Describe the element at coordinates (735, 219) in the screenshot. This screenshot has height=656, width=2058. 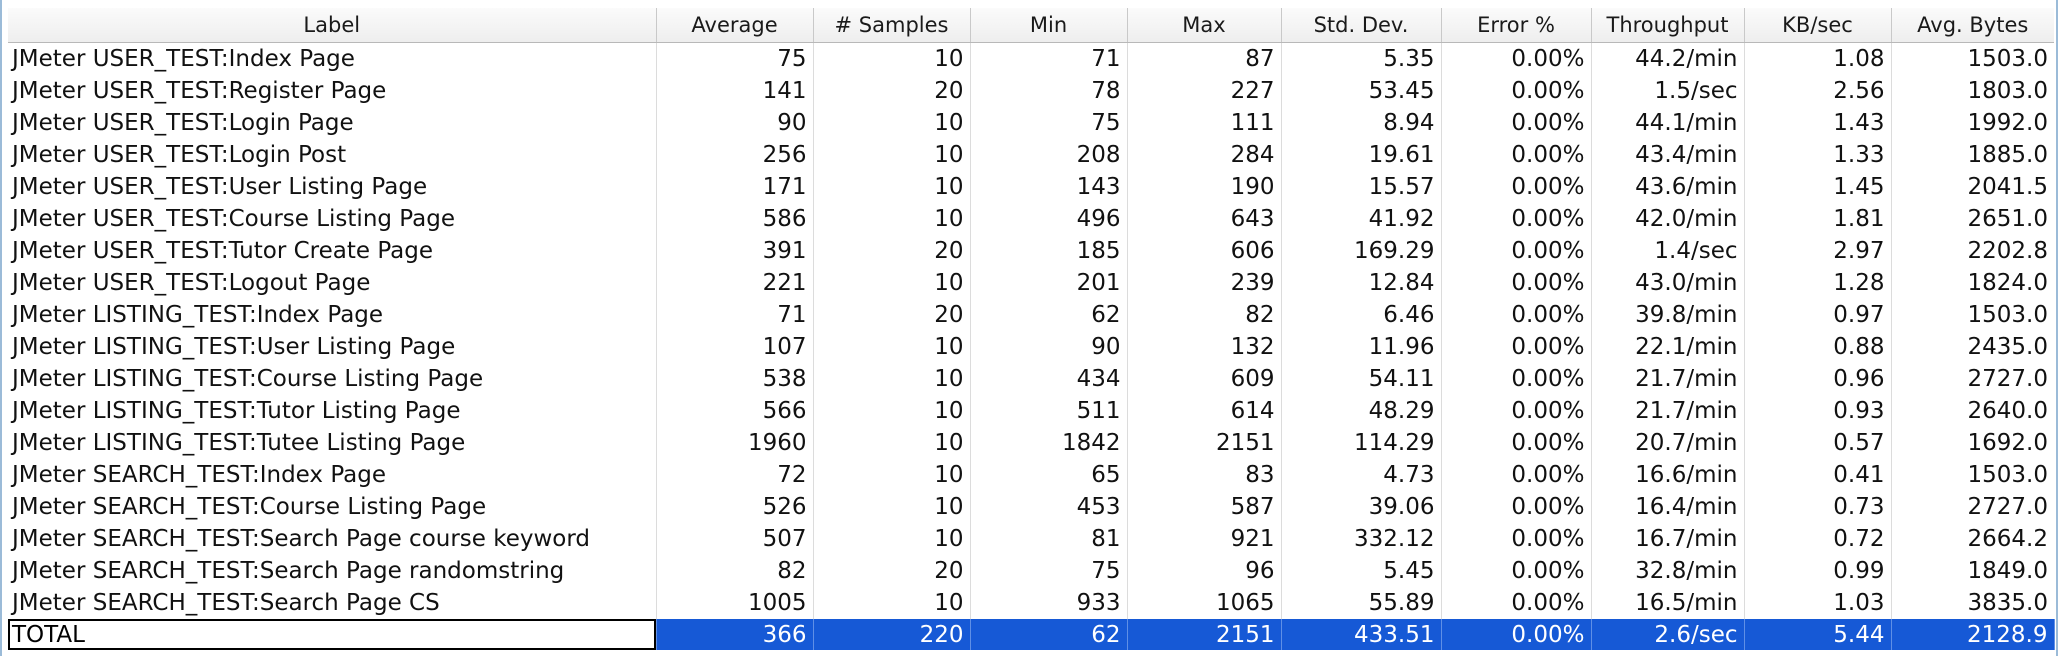
I see `cell-average: 586` at that location.